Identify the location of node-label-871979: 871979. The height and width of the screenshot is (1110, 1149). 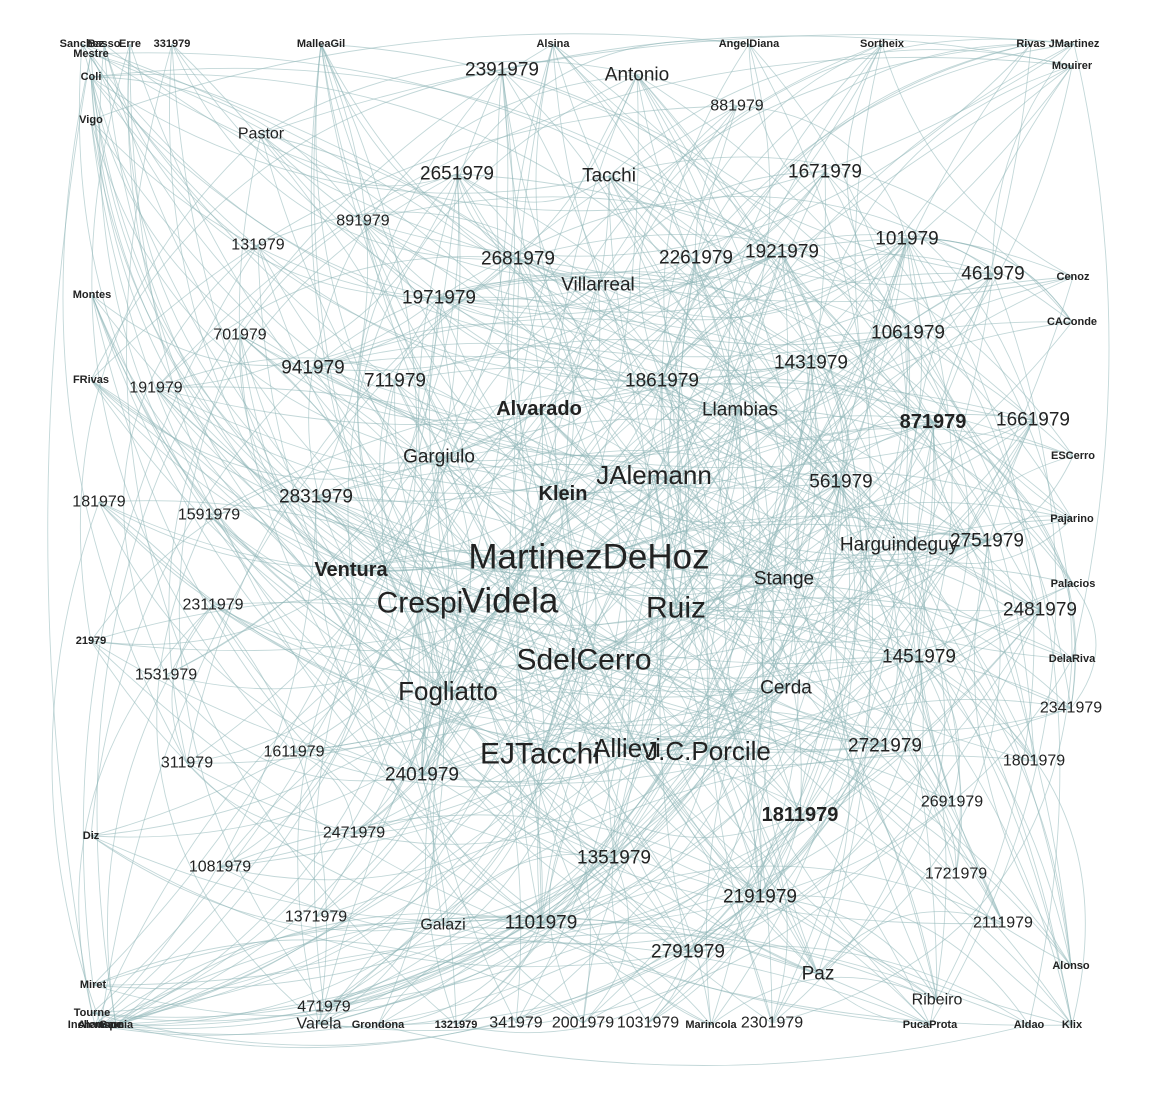
(933, 422).